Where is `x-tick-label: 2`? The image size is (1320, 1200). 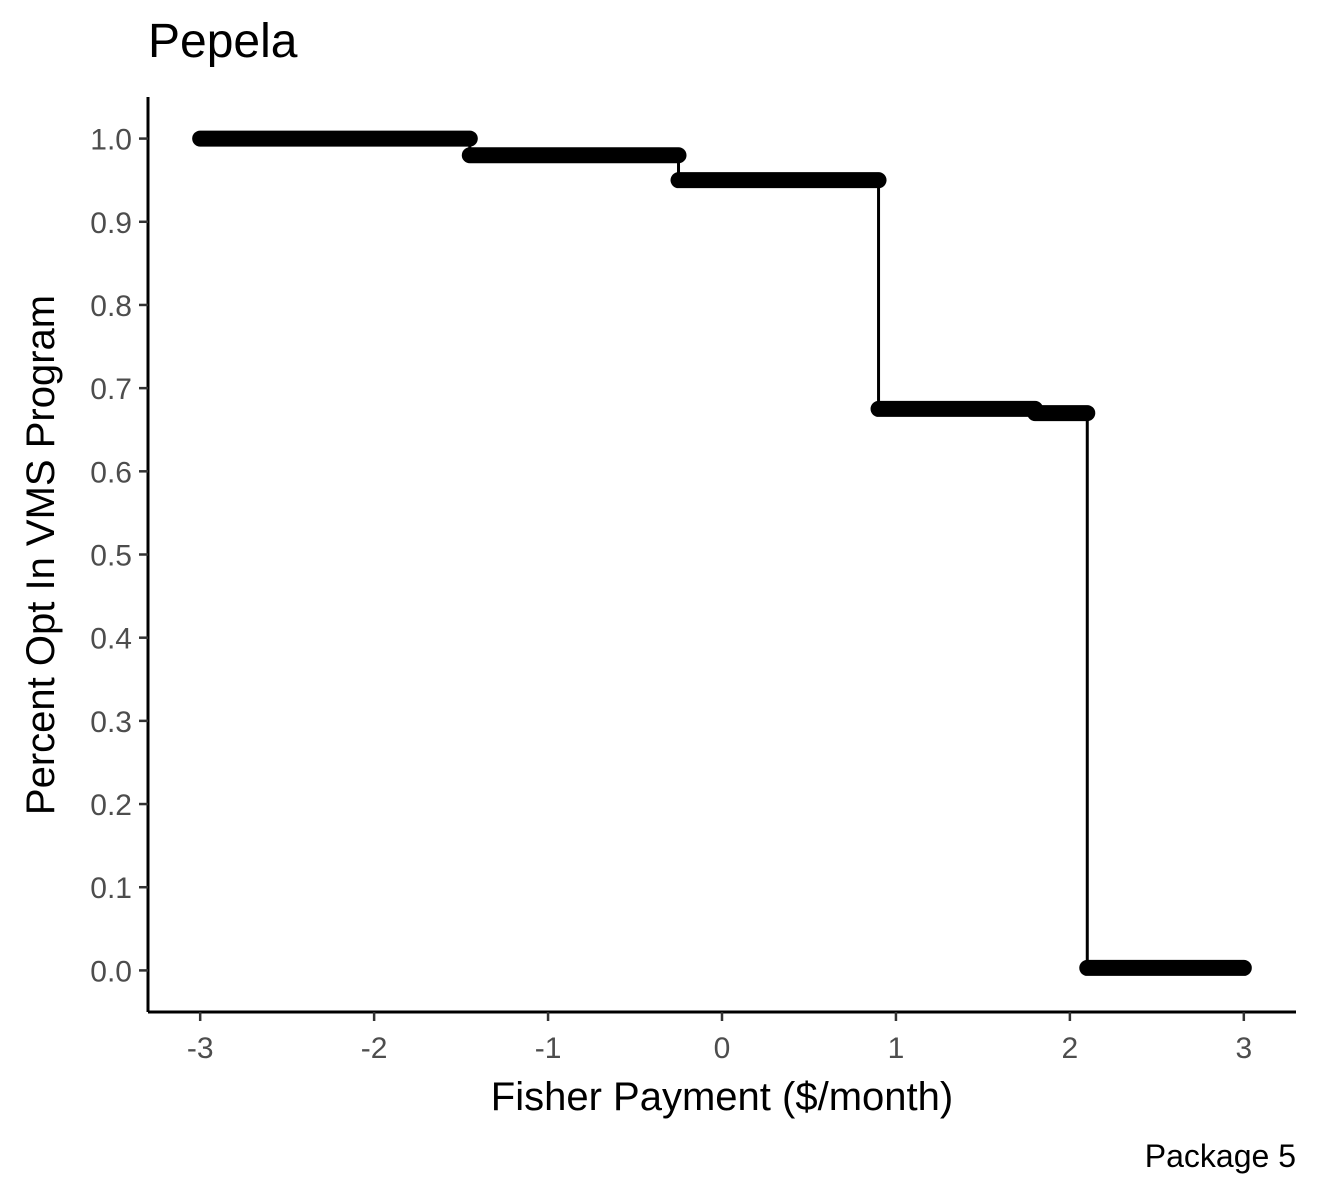
x-tick-label: 2 is located at coordinates (1070, 1048).